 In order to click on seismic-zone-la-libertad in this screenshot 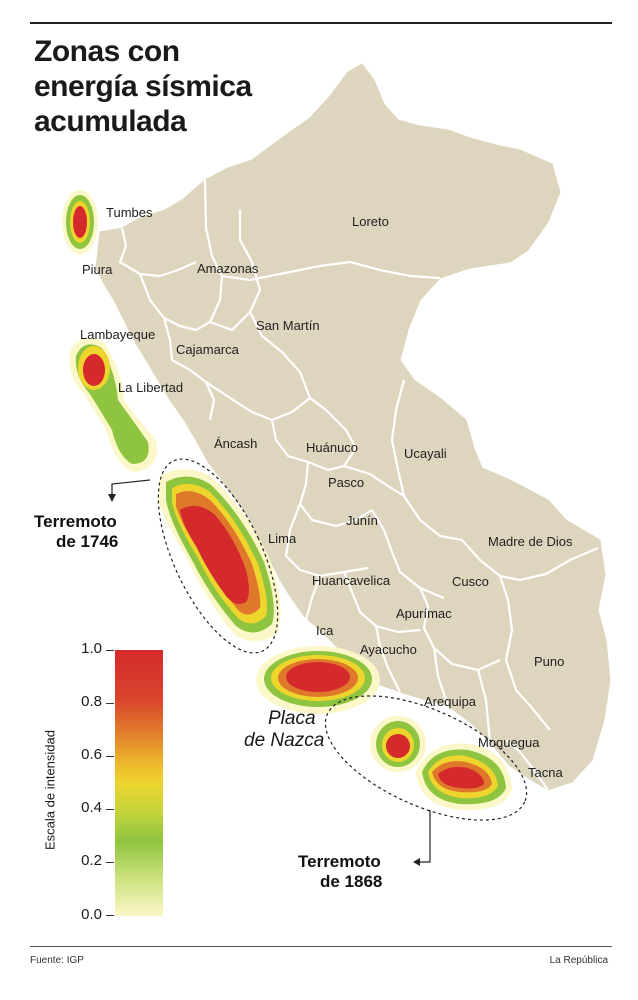, I will do `click(113, 404)`.